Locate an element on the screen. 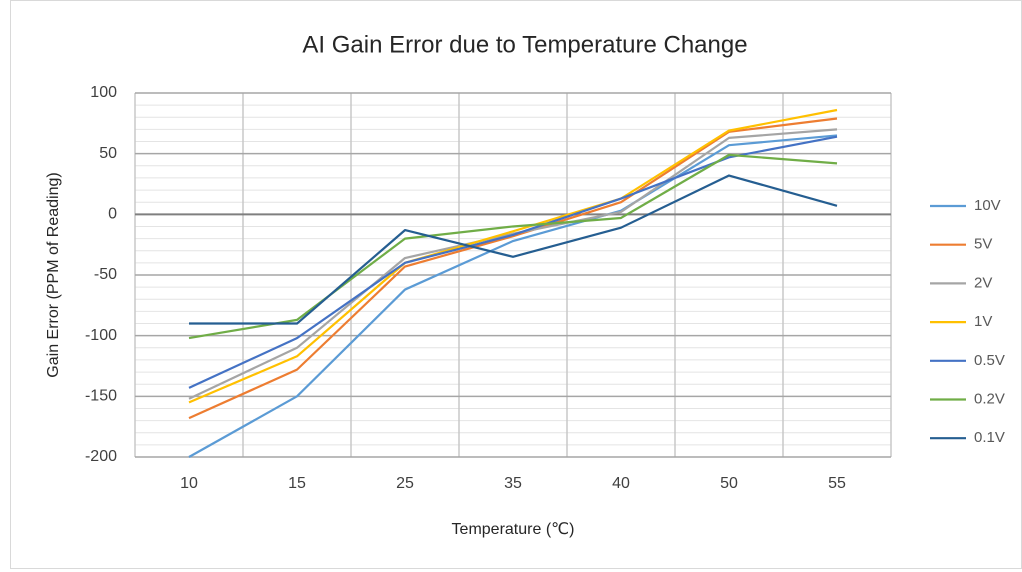 The width and height of the screenshot is (1022, 572). legend-label: 2V is located at coordinates (983, 282).